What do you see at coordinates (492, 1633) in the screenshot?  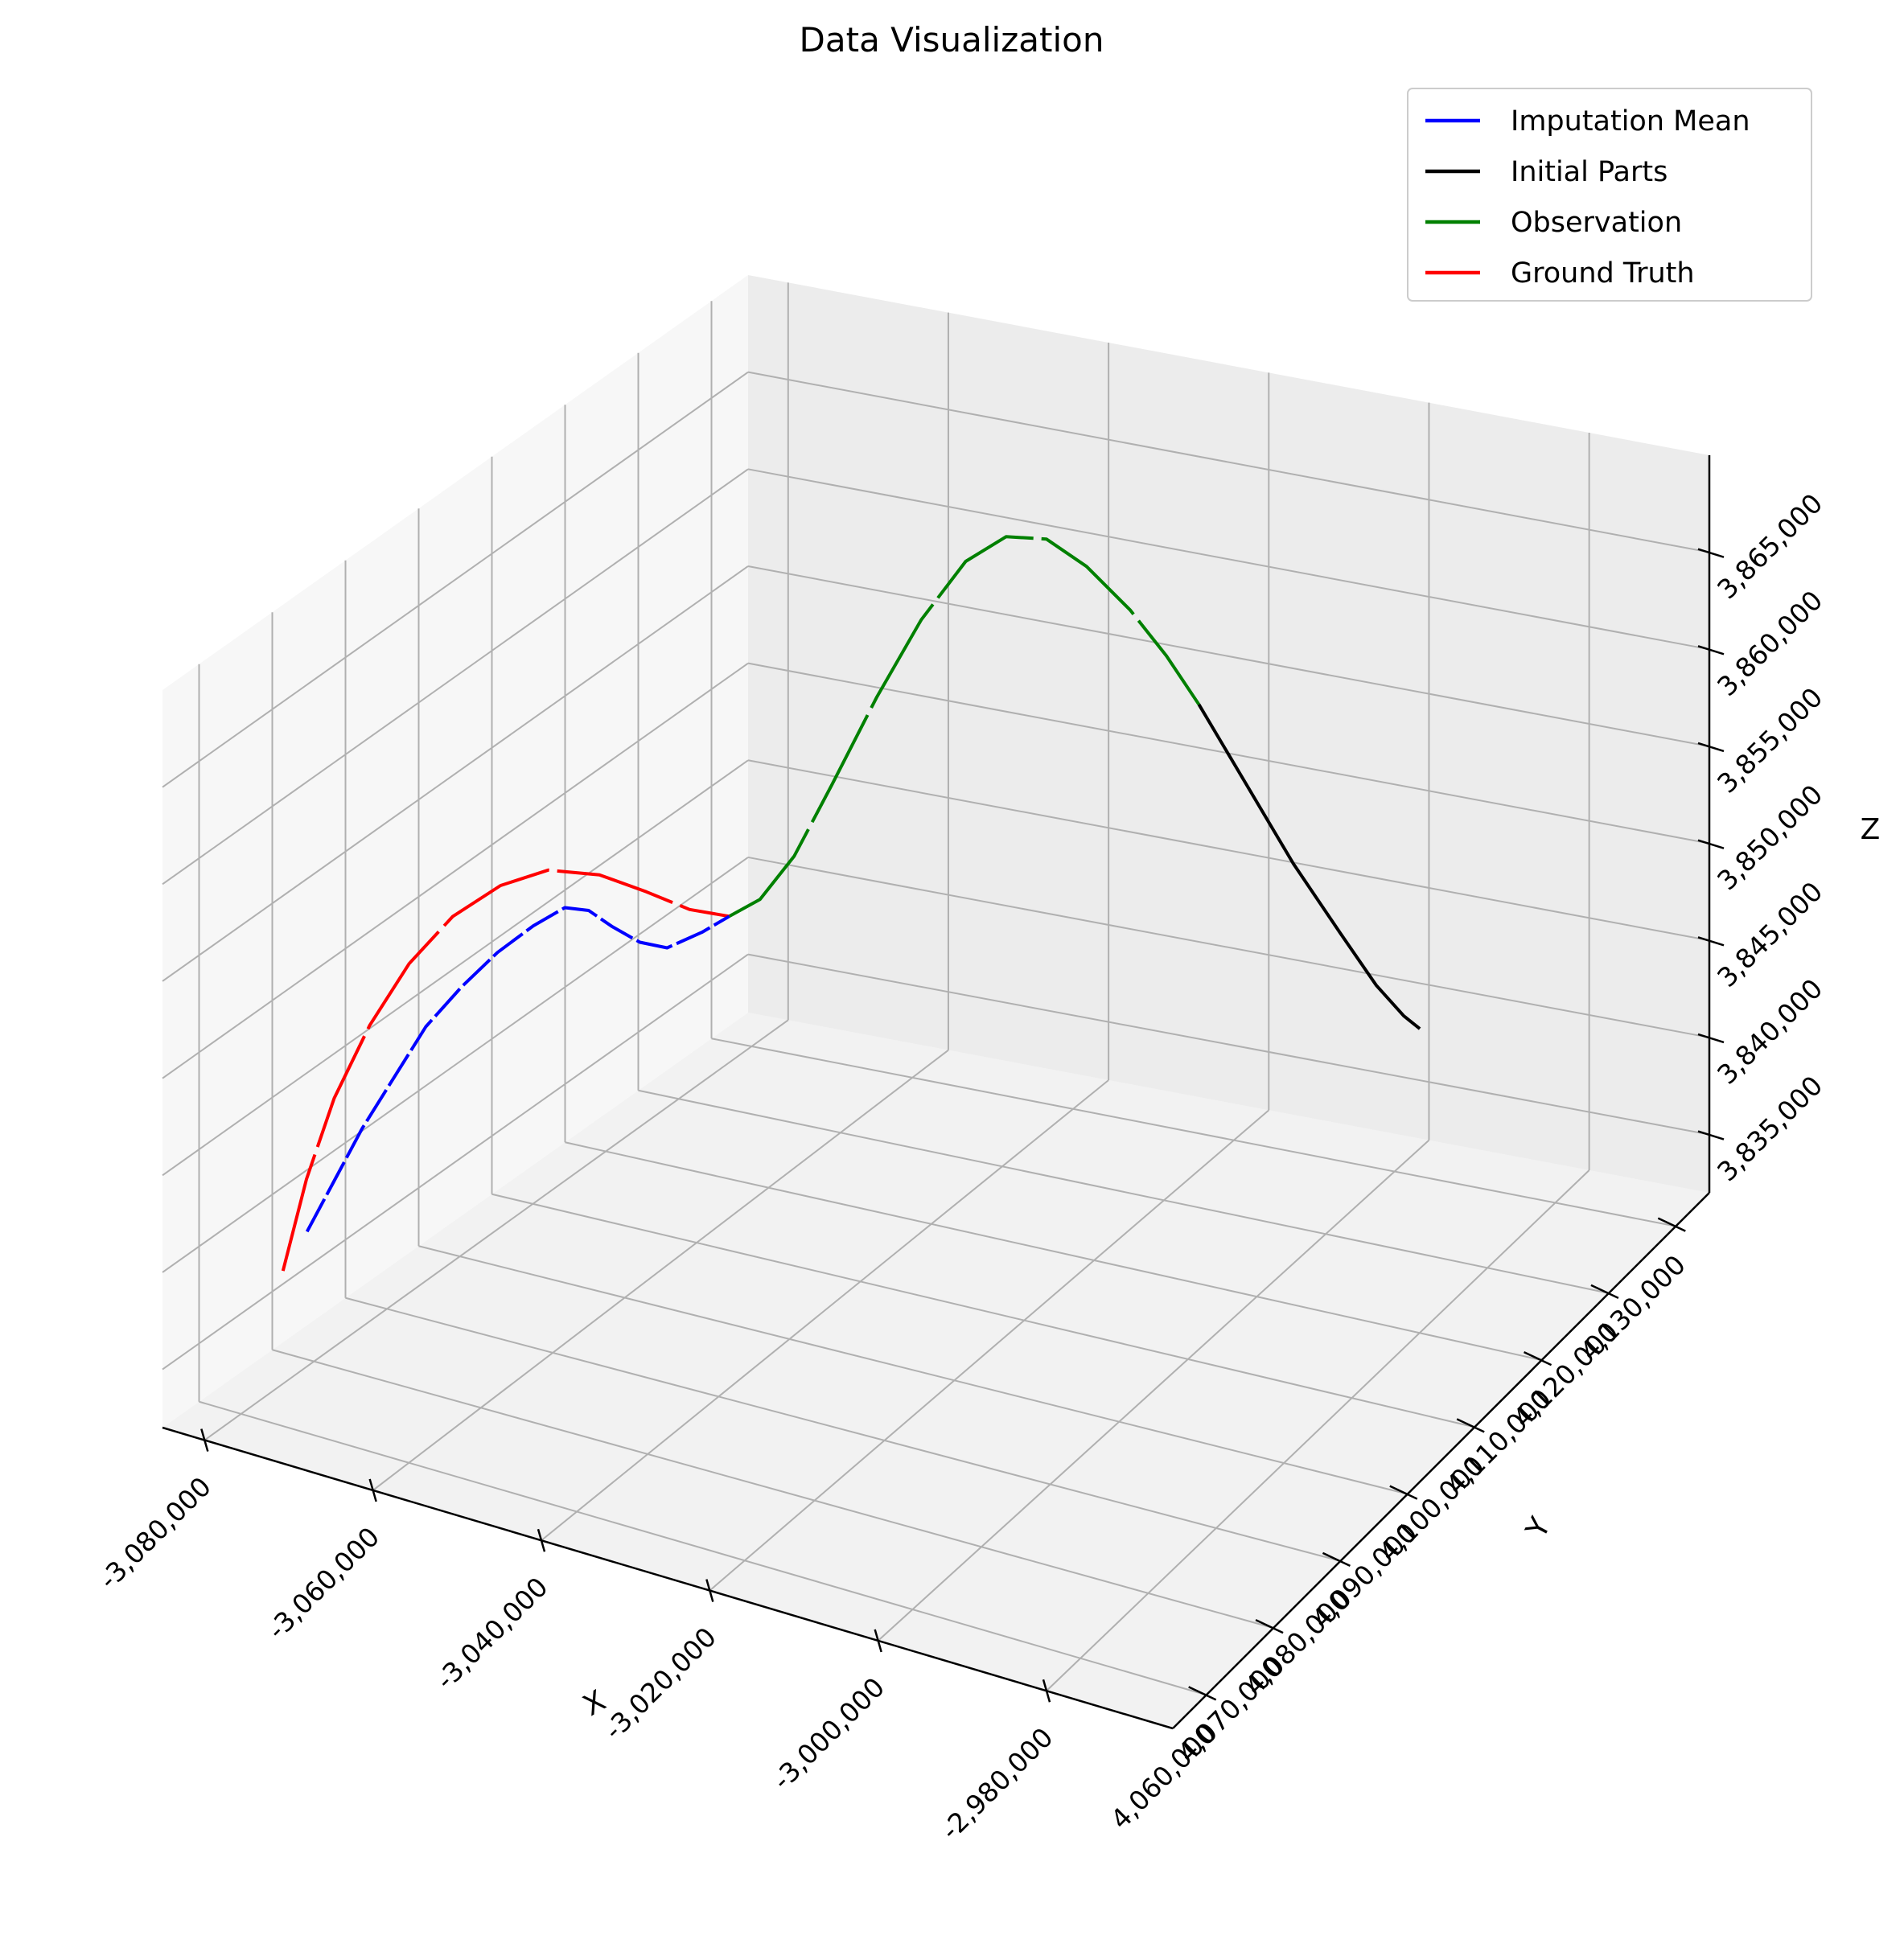 I see `x-tick-label: -3,040,000` at bounding box center [492, 1633].